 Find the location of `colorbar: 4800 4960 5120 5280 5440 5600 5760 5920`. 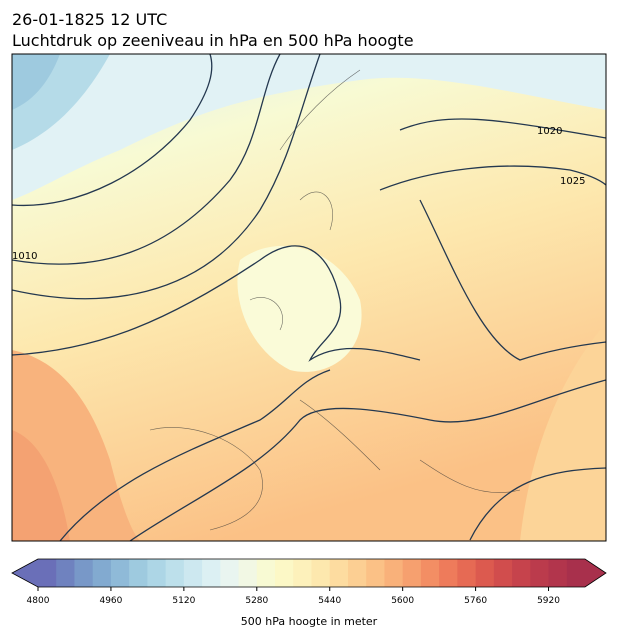

colorbar: 4800 4960 5120 5280 5440 5600 5760 5920 is located at coordinates (309, 582).